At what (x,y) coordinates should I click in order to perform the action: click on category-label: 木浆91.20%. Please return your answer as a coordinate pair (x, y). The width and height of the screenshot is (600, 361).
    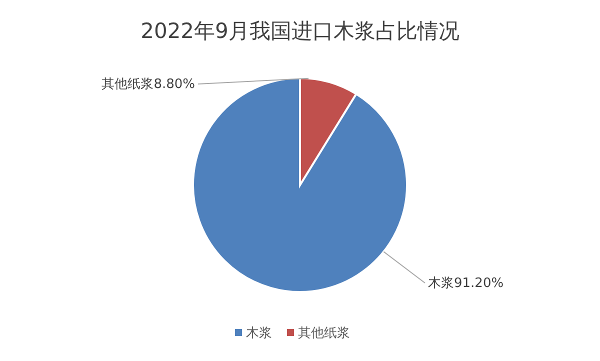
    Looking at the image, I should click on (466, 283).